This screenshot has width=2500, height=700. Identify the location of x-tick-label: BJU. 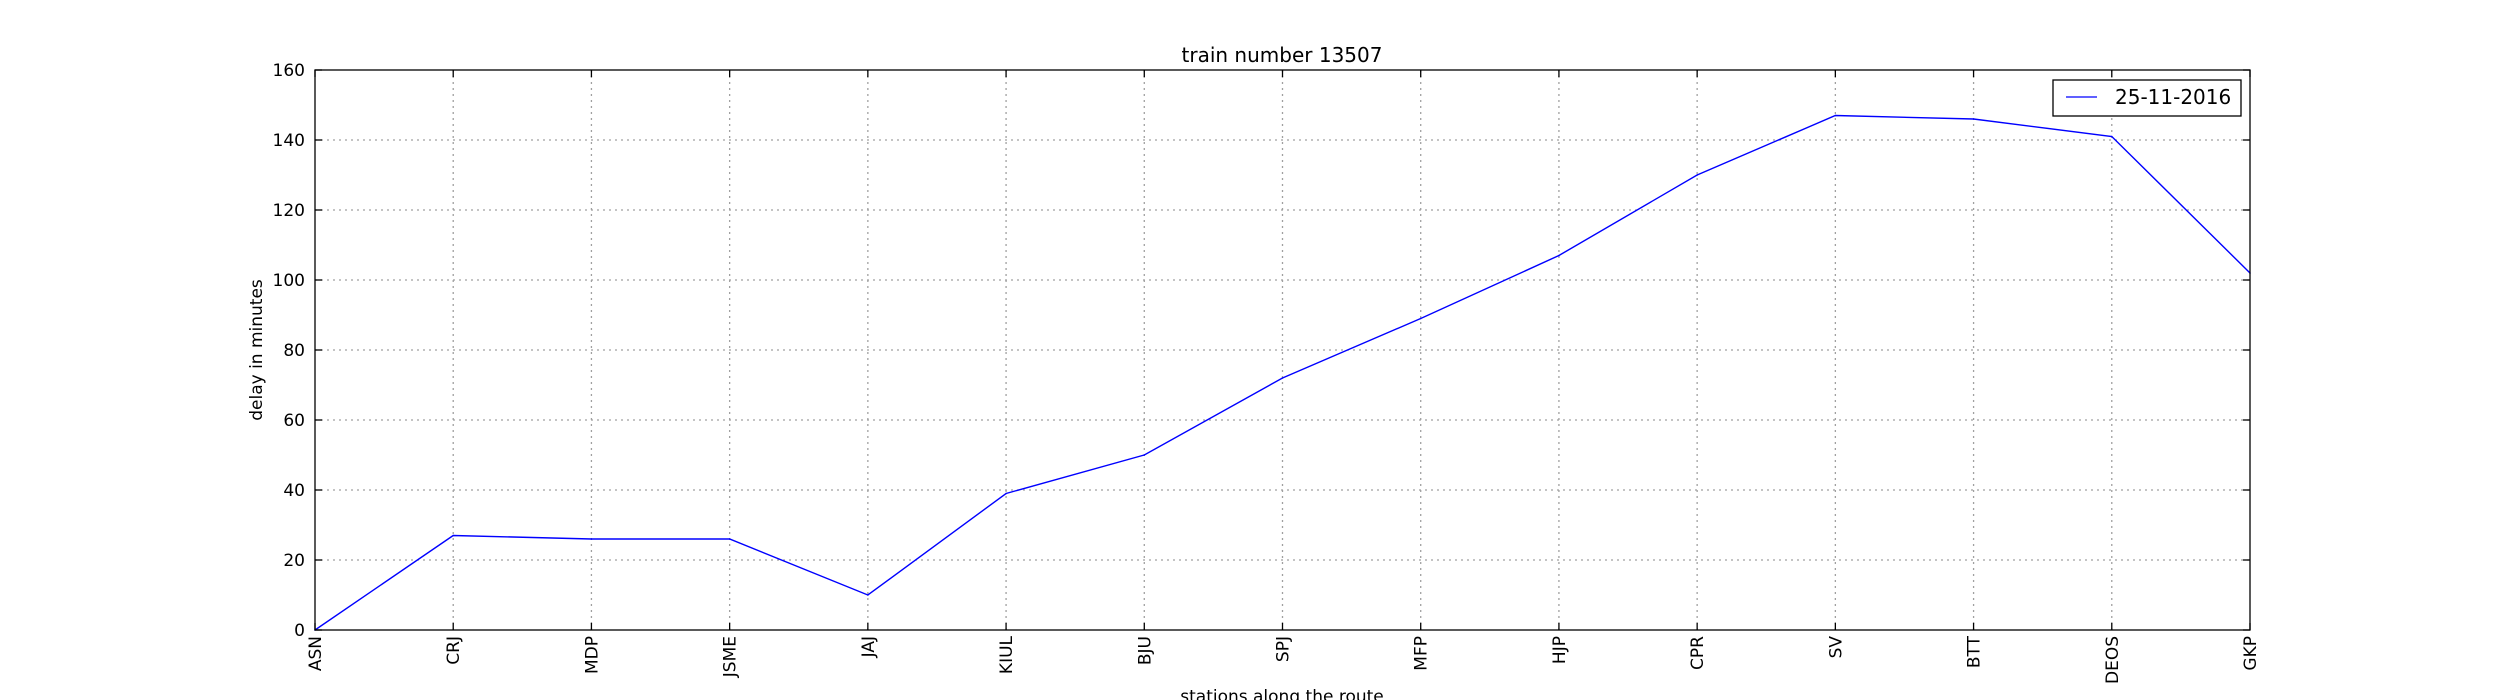
(1145, 650).